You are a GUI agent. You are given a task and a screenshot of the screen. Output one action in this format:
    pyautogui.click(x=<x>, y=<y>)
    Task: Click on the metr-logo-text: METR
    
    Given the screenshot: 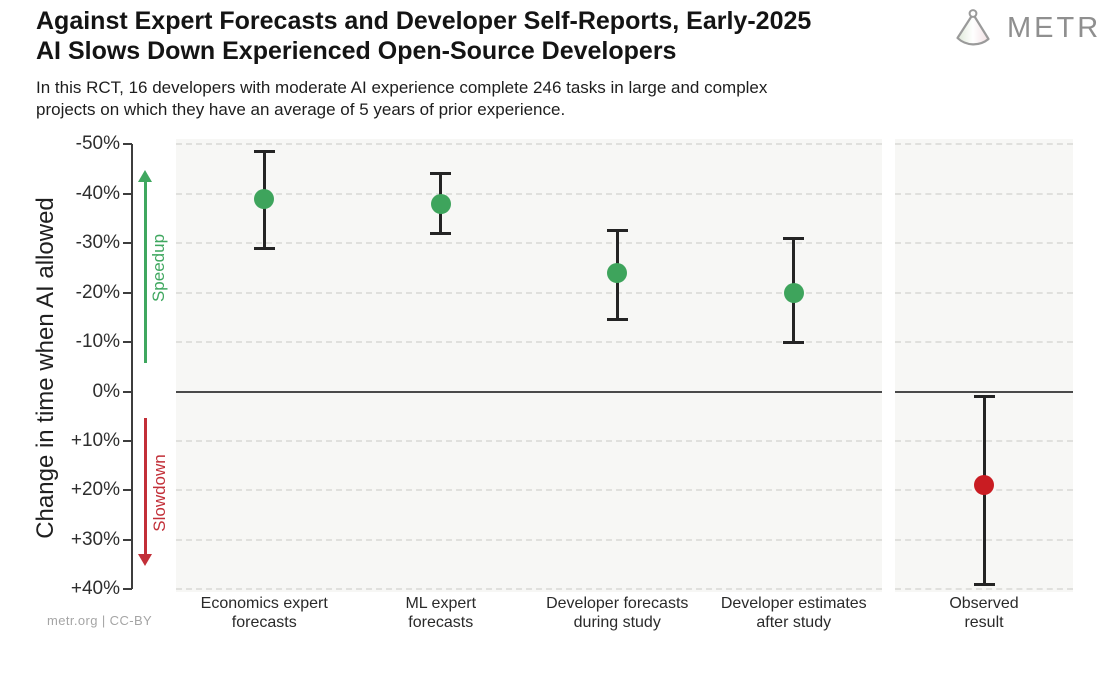 What is the action you would take?
    pyautogui.click(x=1053, y=28)
    